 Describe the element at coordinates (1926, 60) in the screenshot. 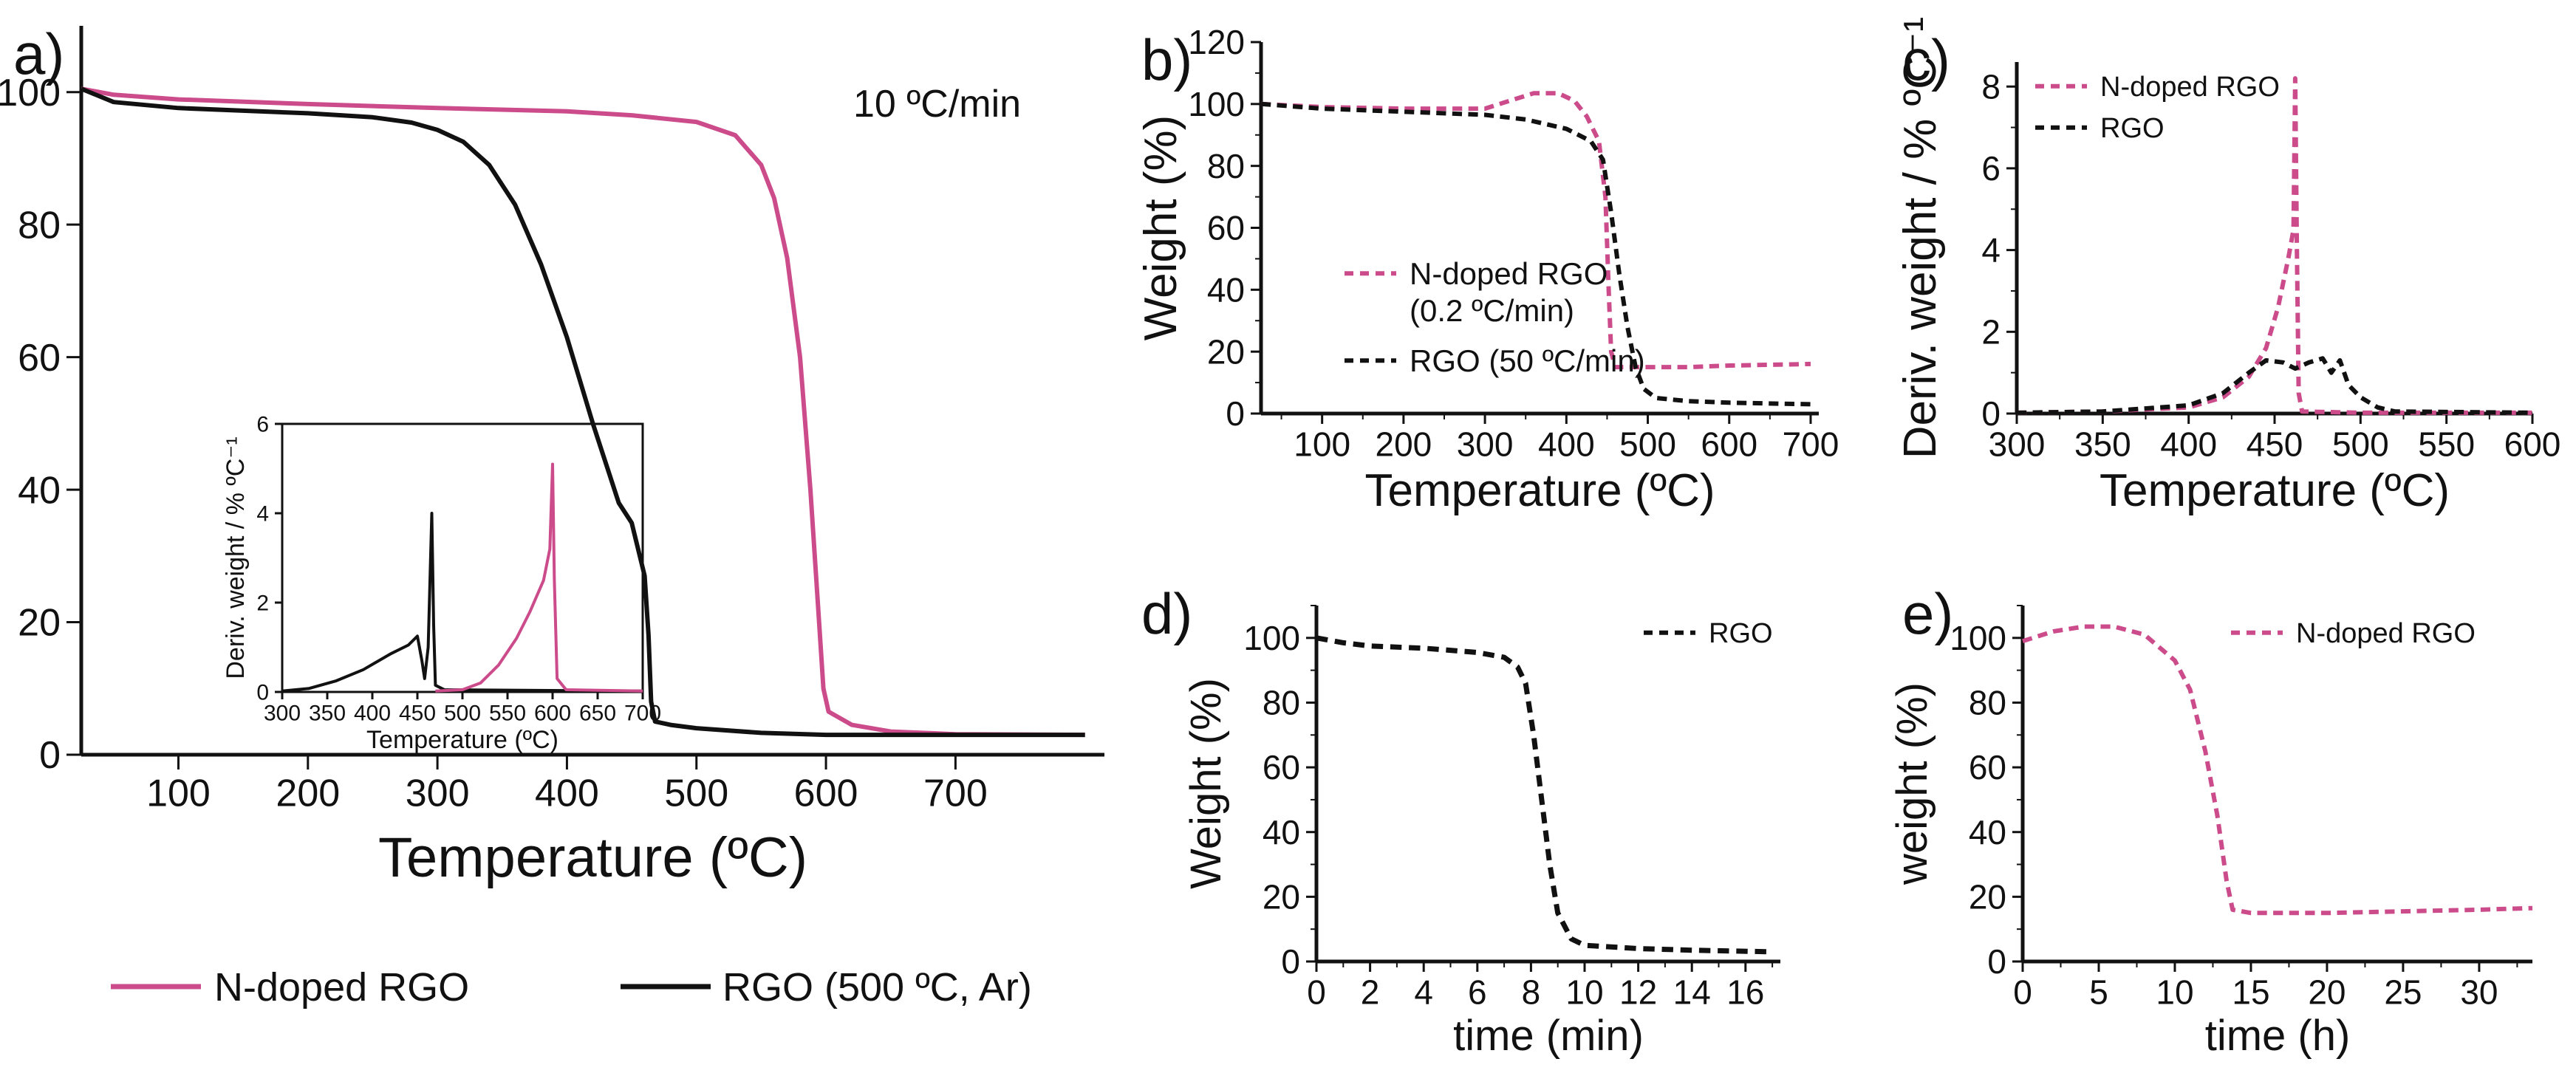

I see `panel-c-label: c)` at that location.